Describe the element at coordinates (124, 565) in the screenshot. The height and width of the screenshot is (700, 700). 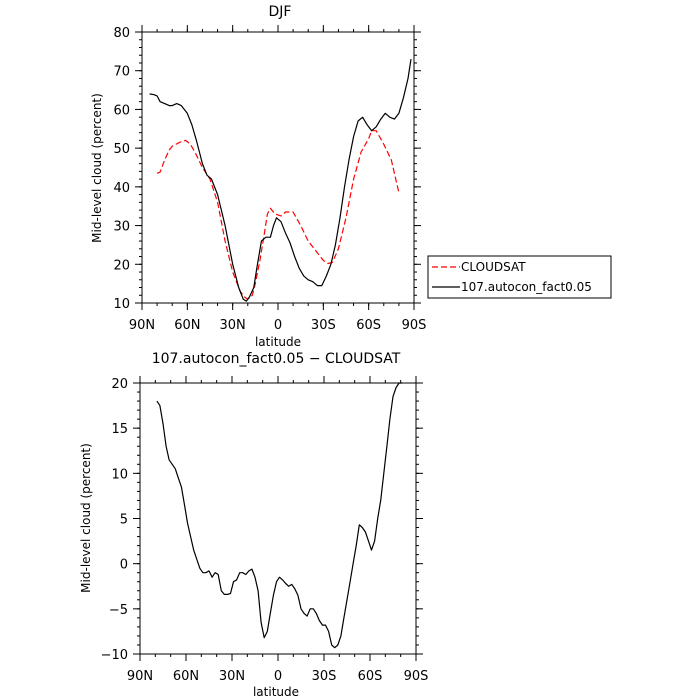
I see `y-tick-label: 0` at that location.